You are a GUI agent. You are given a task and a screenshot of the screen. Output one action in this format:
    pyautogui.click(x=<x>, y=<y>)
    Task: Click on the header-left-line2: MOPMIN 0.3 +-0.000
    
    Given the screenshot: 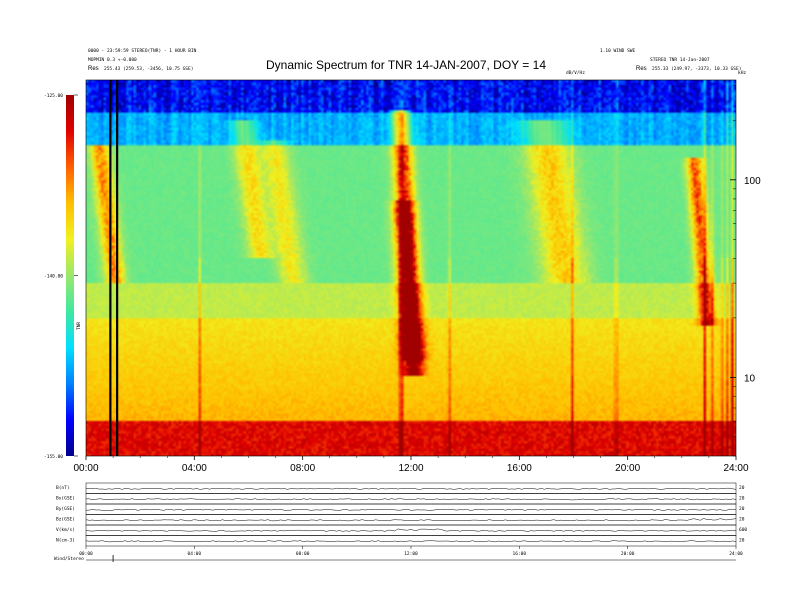 What is the action you would take?
    pyautogui.click(x=112, y=60)
    